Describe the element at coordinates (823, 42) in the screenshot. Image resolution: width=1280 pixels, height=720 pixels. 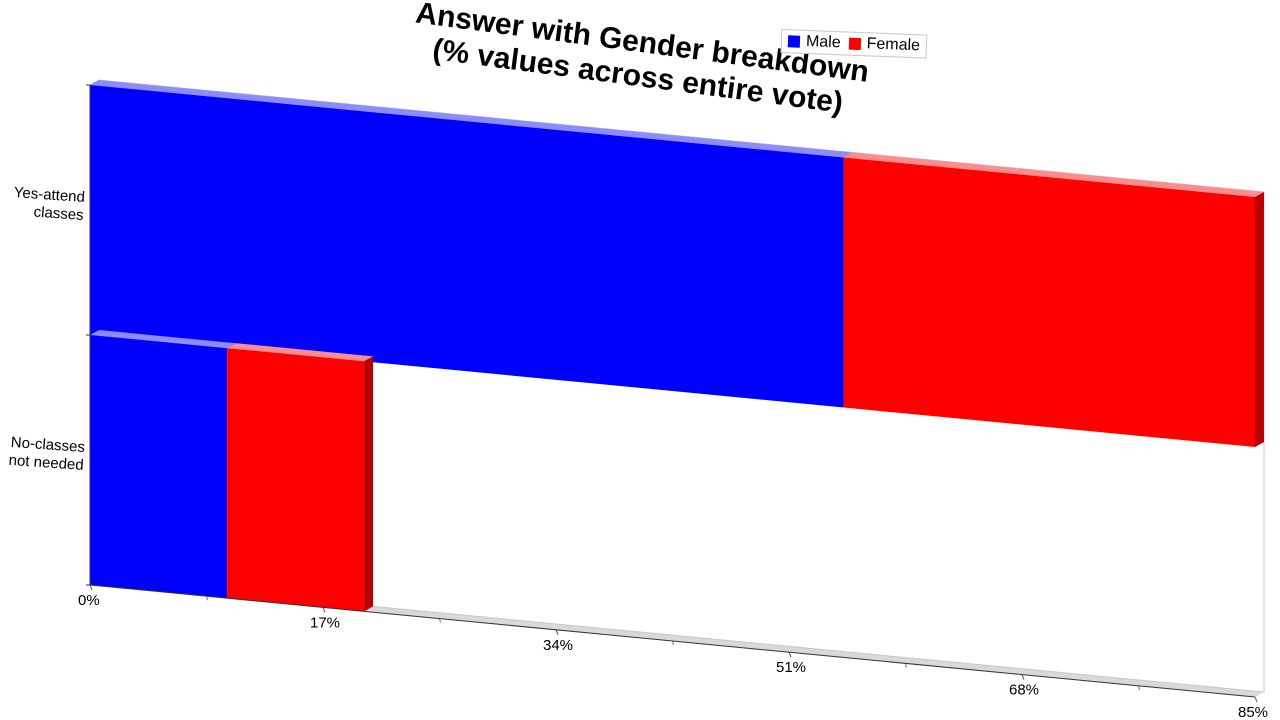
I see `legend-label: Male` at that location.